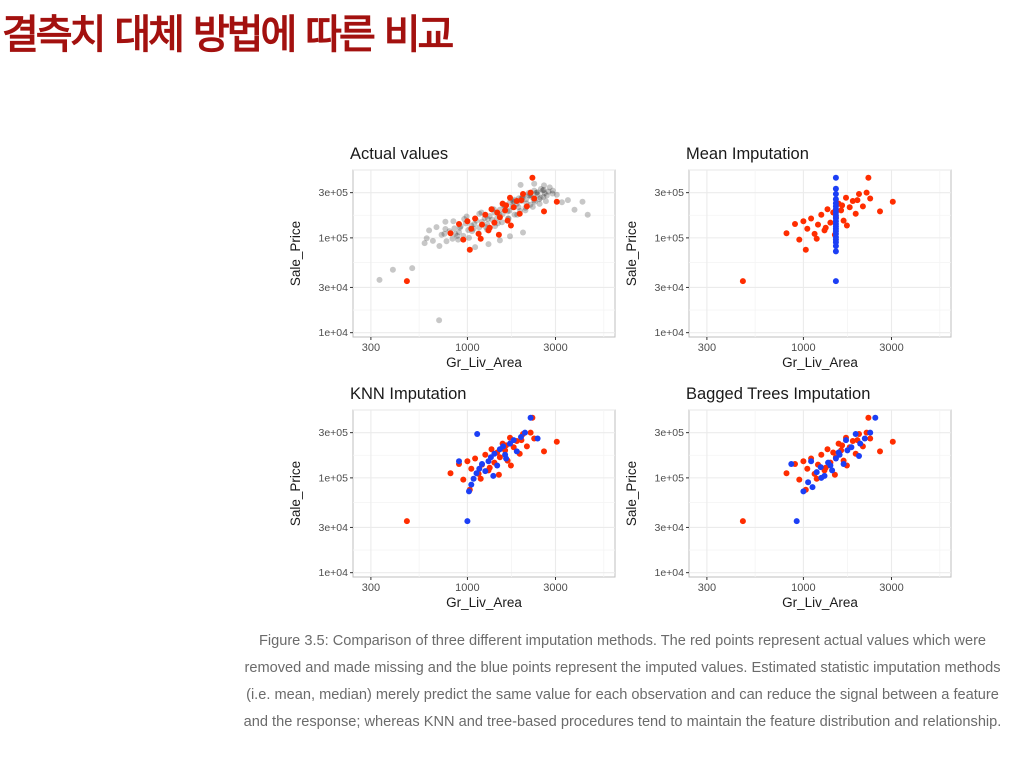 The image size is (1010, 760). What do you see at coordinates (670, 573) in the screenshot?
I see `y-tick-label: 1e+04` at bounding box center [670, 573].